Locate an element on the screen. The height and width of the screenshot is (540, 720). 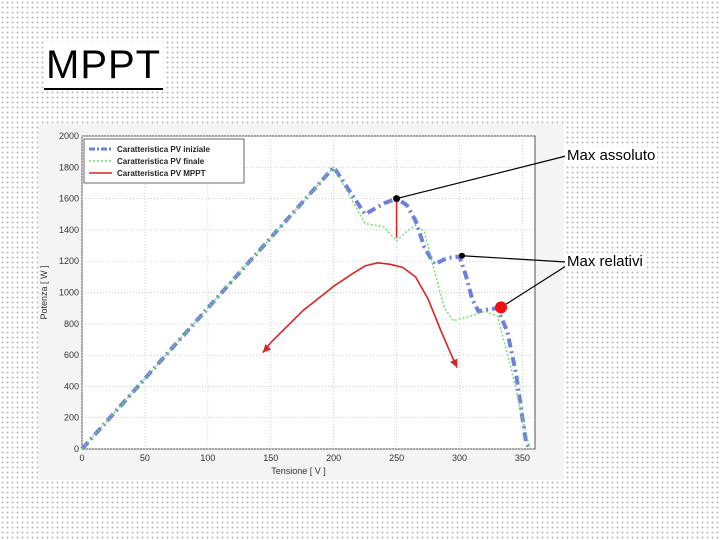
x-tick-label: 200 is located at coordinates (333, 458).